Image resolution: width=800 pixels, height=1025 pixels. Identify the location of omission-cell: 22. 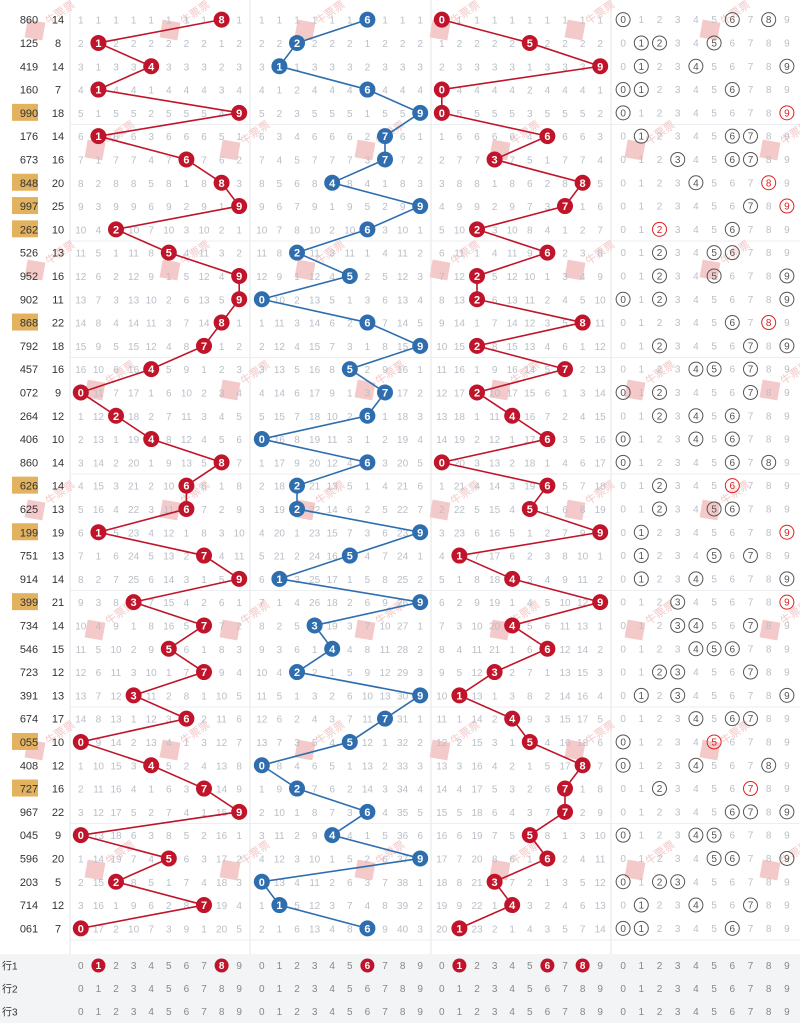
(477, 906).